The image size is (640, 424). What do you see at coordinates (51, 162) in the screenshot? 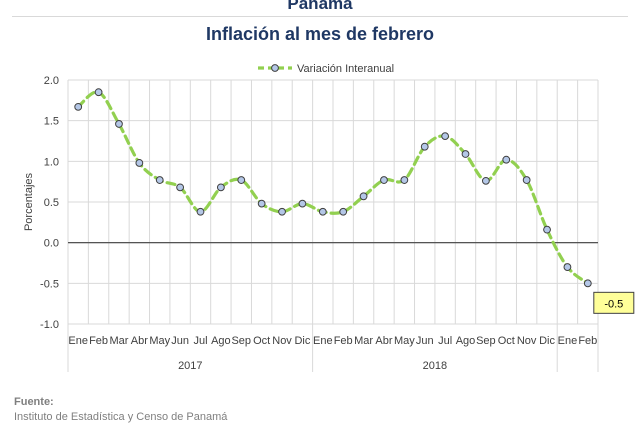
I see `y-tick-label: 1.0` at bounding box center [51, 162].